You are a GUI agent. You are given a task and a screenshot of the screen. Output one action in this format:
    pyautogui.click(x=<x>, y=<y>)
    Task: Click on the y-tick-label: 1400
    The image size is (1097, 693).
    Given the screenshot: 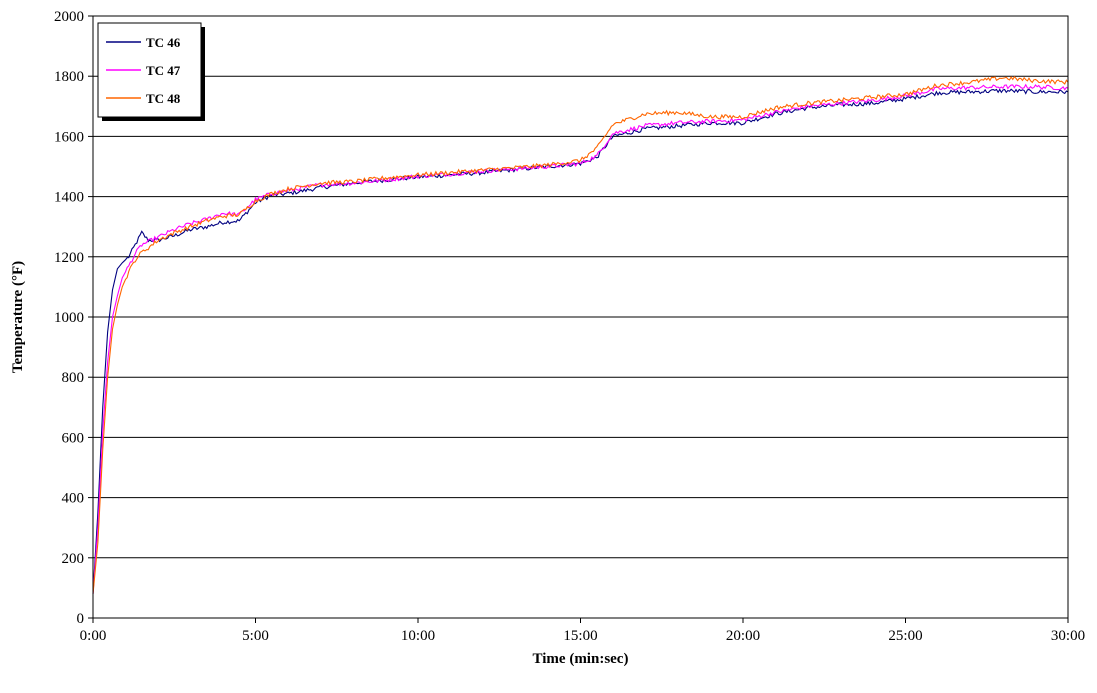 What is the action you would take?
    pyautogui.click(x=69, y=198)
    